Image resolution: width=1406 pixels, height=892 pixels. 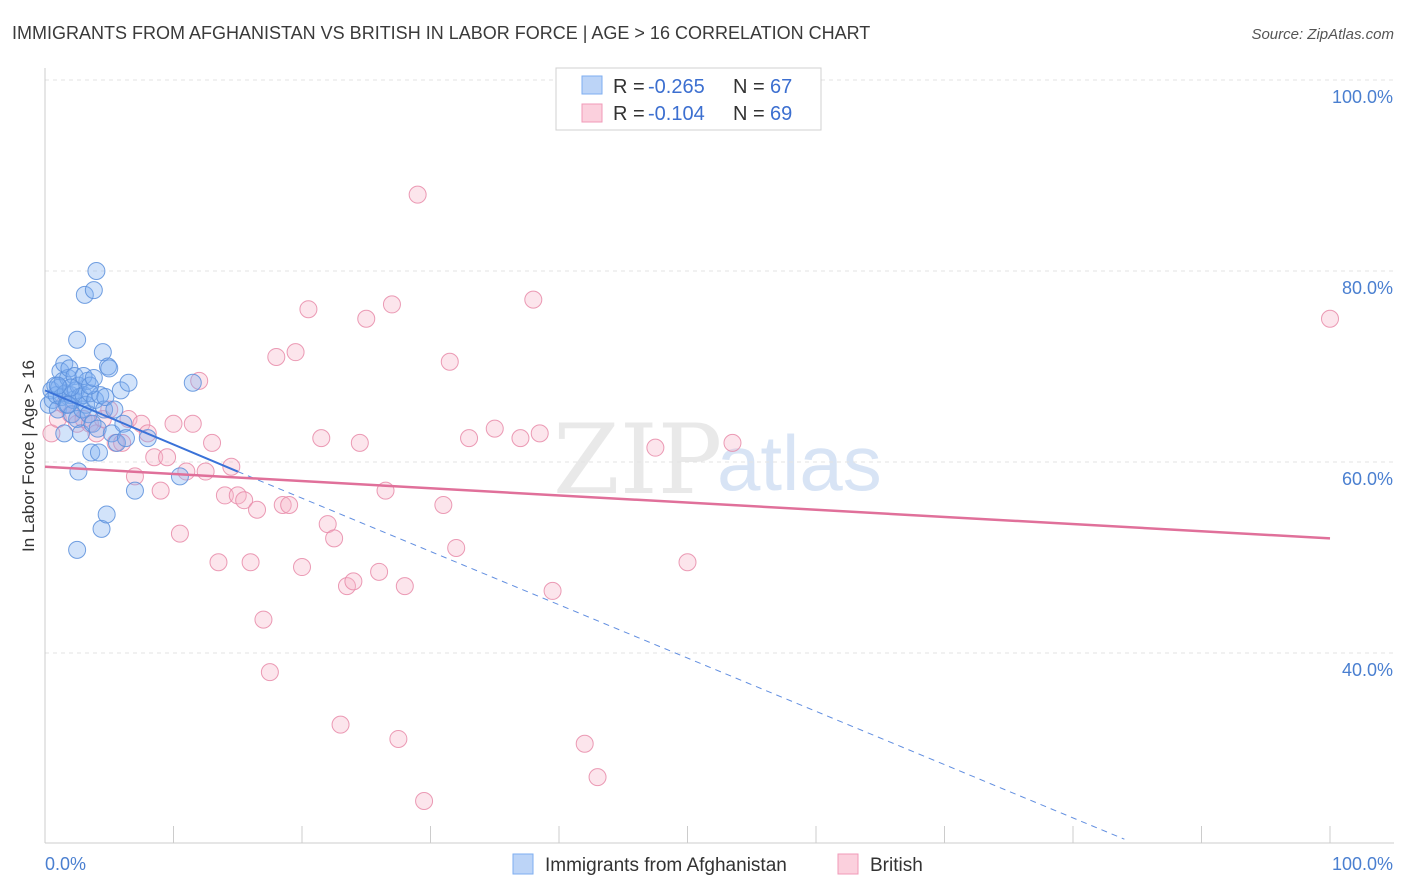 I want to click on watermark: ZIP atlas, so click(x=717, y=460).